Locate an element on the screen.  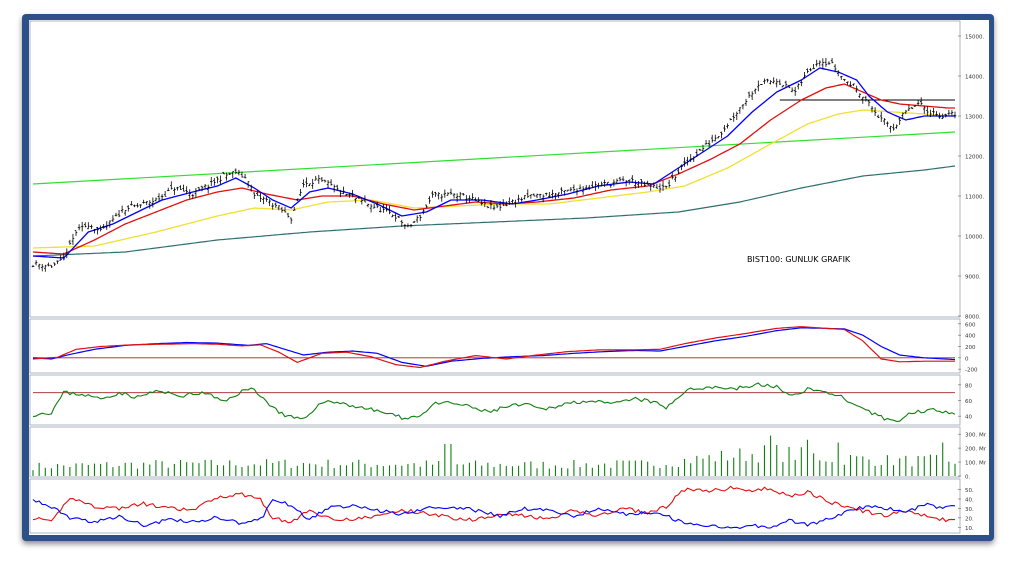
macd-axis-tick-label: 200 is located at coordinates (970, 348).